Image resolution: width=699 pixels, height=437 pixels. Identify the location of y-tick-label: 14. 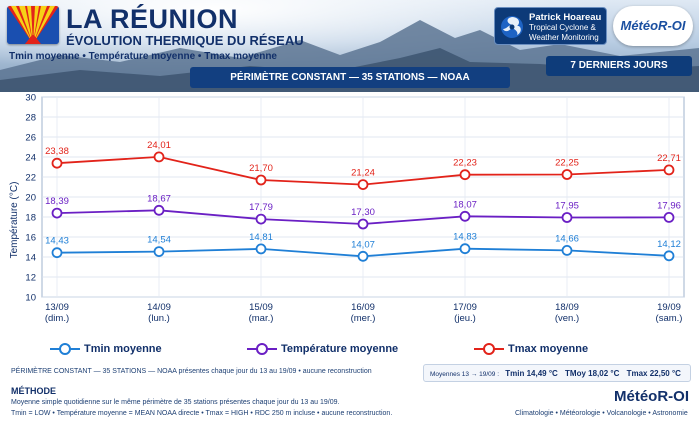
(30, 258).